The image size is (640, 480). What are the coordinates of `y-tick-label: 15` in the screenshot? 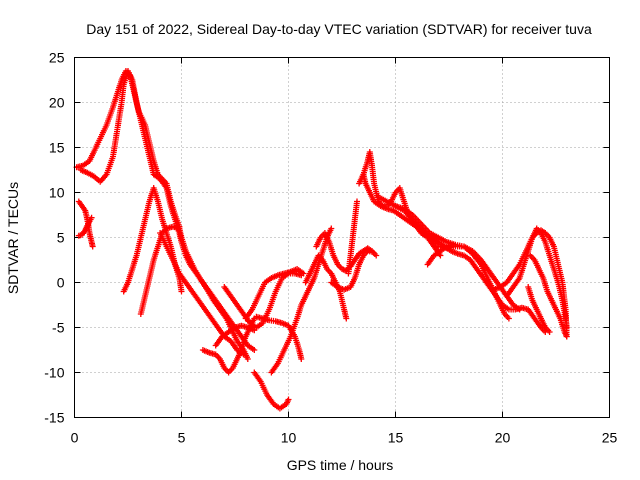 It's located at (57, 148).